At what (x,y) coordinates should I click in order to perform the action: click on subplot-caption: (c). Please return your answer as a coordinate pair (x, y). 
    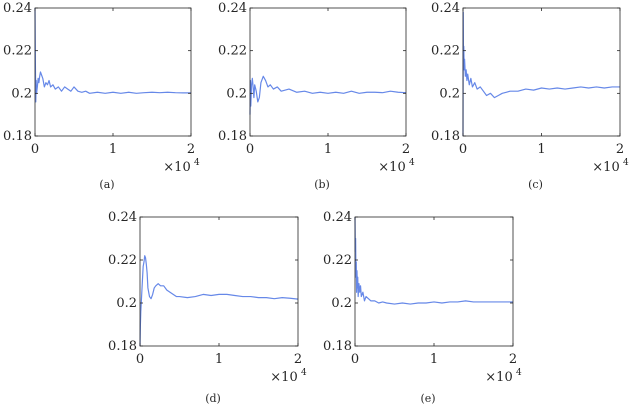
    Looking at the image, I should click on (535, 184).